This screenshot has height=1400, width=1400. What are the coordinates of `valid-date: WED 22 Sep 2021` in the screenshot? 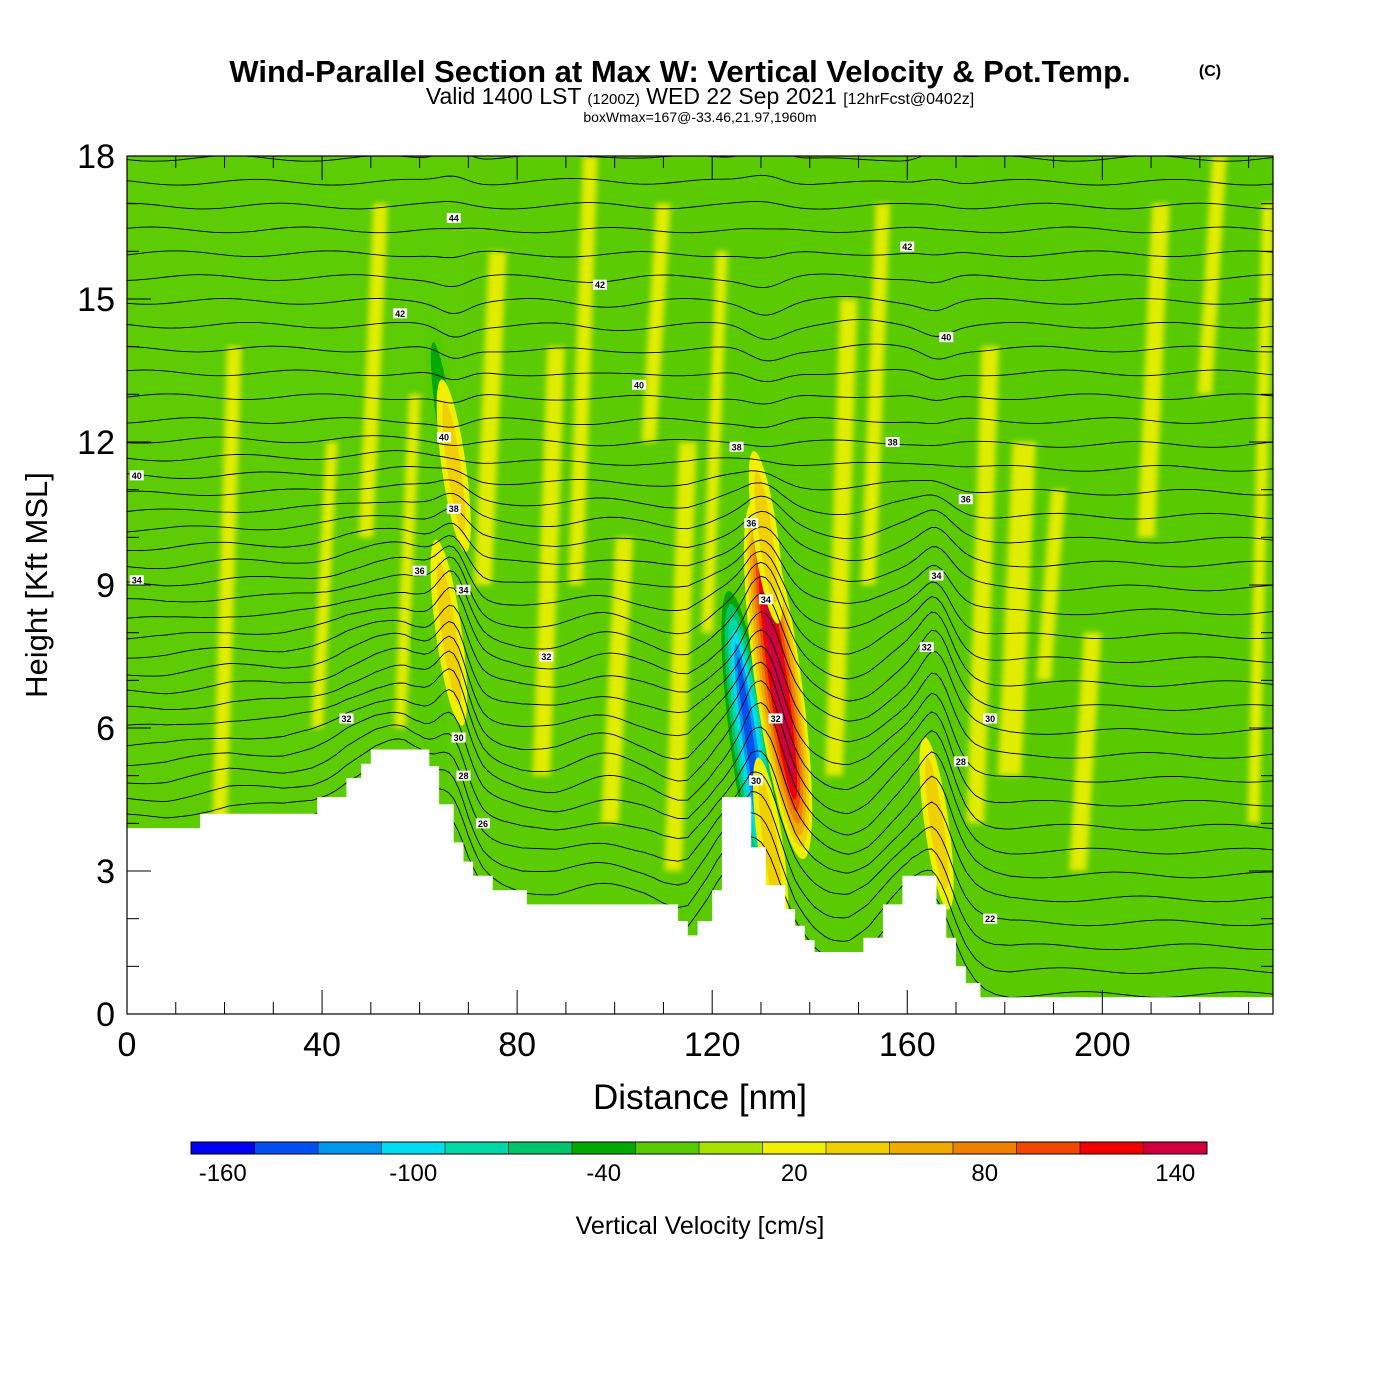 It's located at (741, 96).